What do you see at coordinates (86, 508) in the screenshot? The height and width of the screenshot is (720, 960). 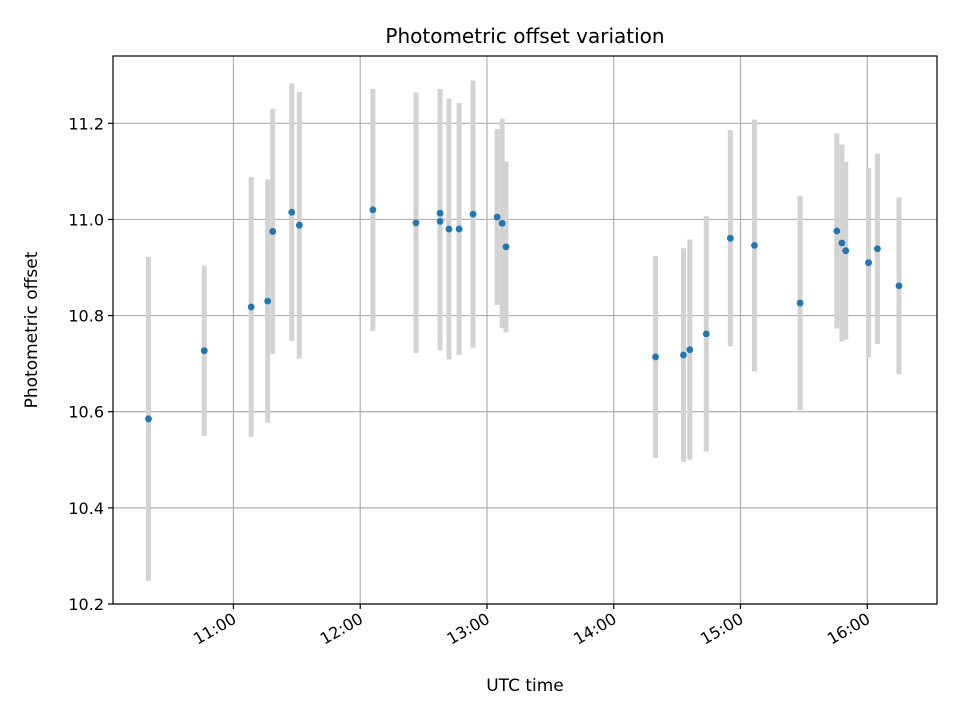 I see `y-tick-label: 10.4` at bounding box center [86, 508].